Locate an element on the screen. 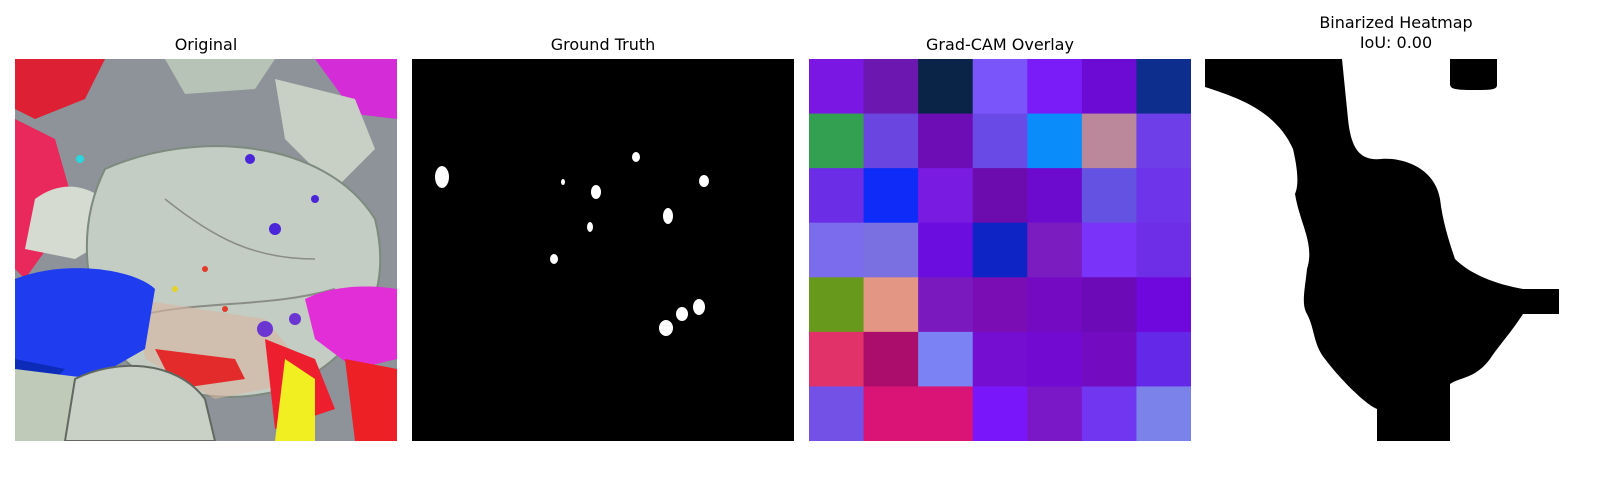 This screenshot has height=500, width=1600. heatmap-cell-r4-c0 is located at coordinates (837, 305).